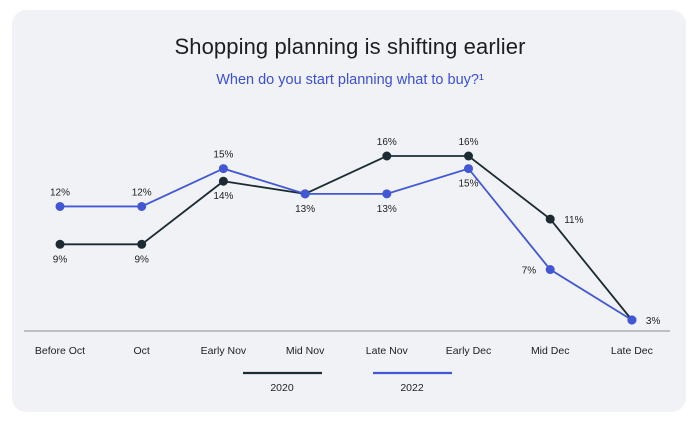 The image size is (700, 435). What do you see at coordinates (142, 351) in the screenshot?
I see `x-tick-label: Oct` at bounding box center [142, 351].